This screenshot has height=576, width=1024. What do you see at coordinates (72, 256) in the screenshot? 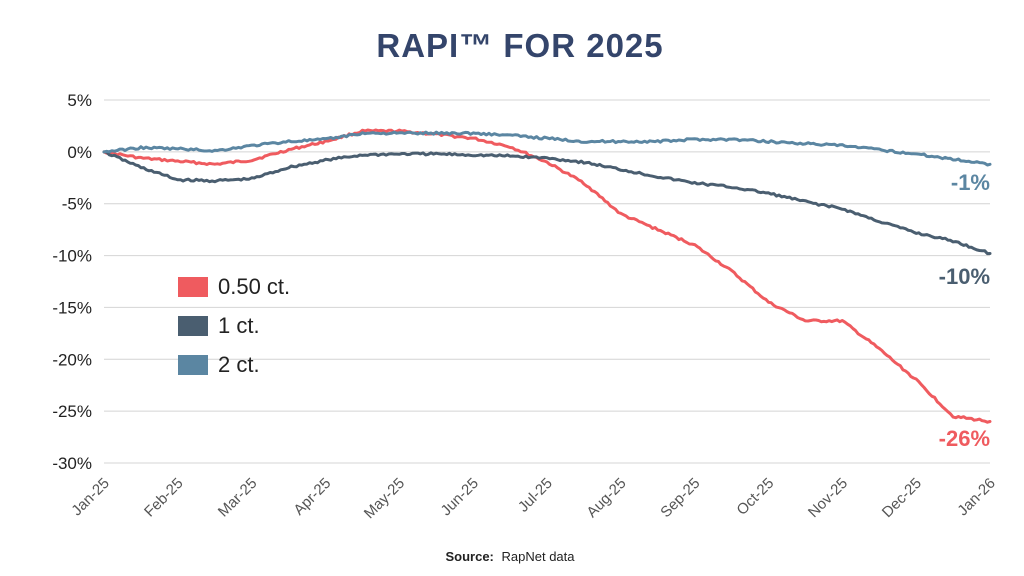
I see `y-tick-label: -10%` at bounding box center [72, 256].